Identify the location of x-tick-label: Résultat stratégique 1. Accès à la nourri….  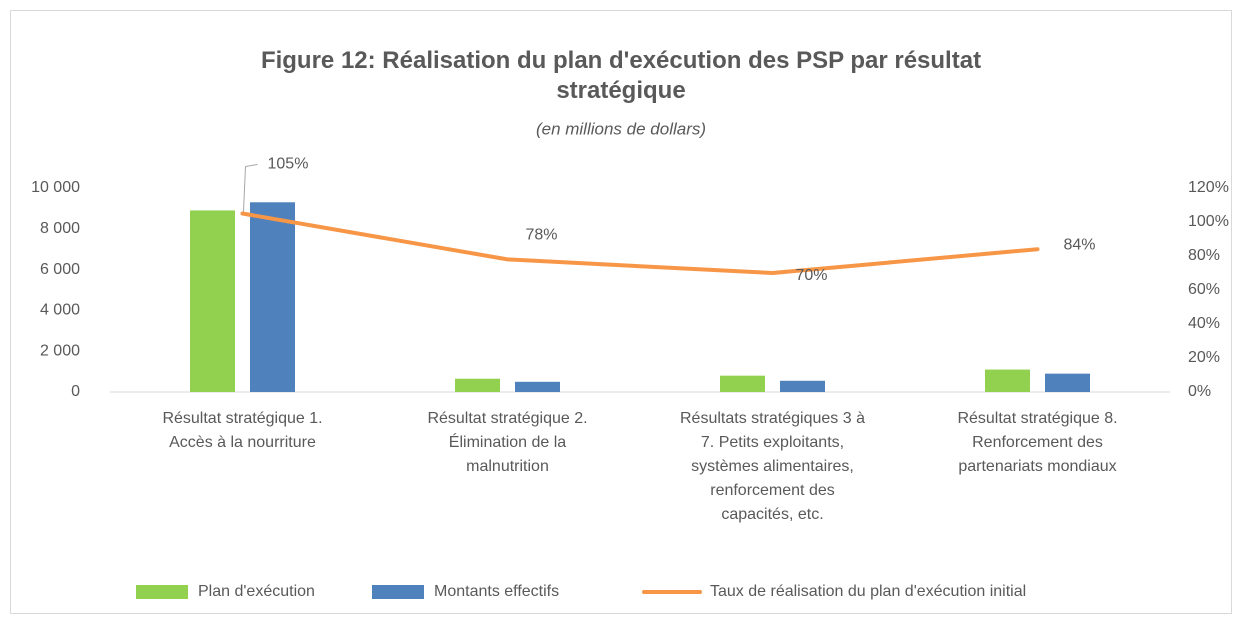
(242, 430).